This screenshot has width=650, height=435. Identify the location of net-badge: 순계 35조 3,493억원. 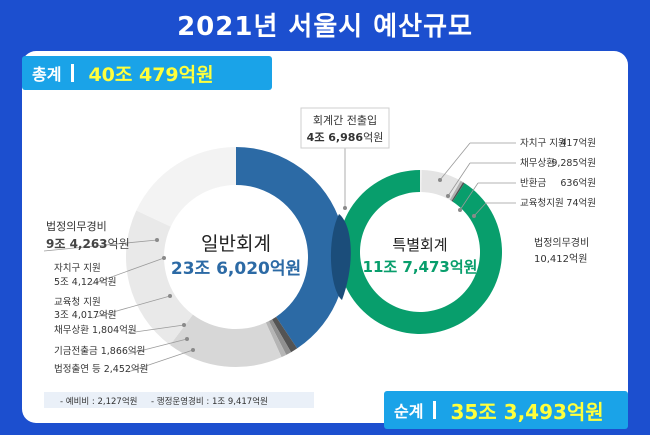
(506, 410).